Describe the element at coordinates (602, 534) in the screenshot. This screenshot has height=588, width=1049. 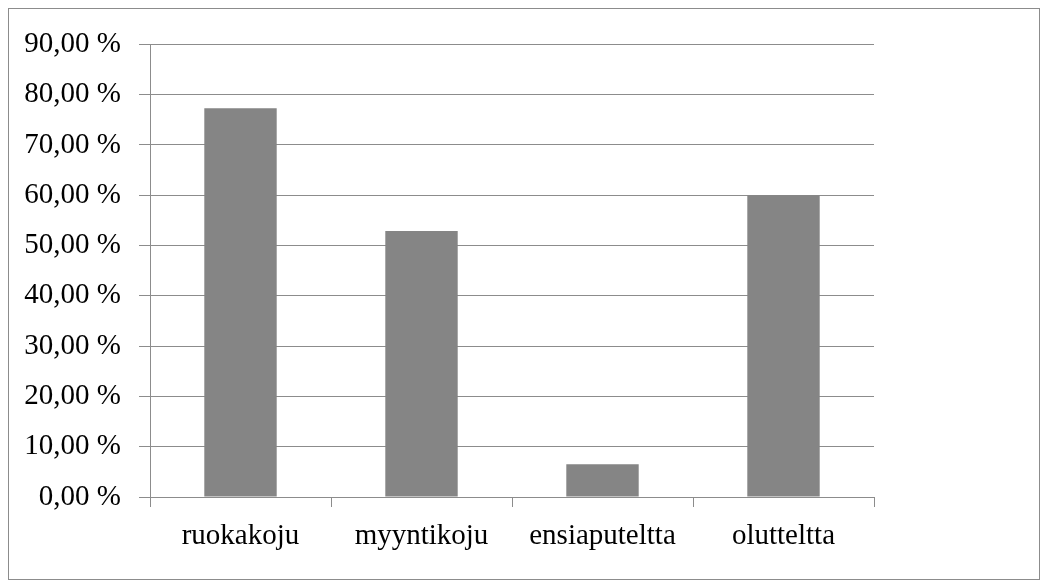
I see `x-tick-label: ensiaputeltta` at that location.